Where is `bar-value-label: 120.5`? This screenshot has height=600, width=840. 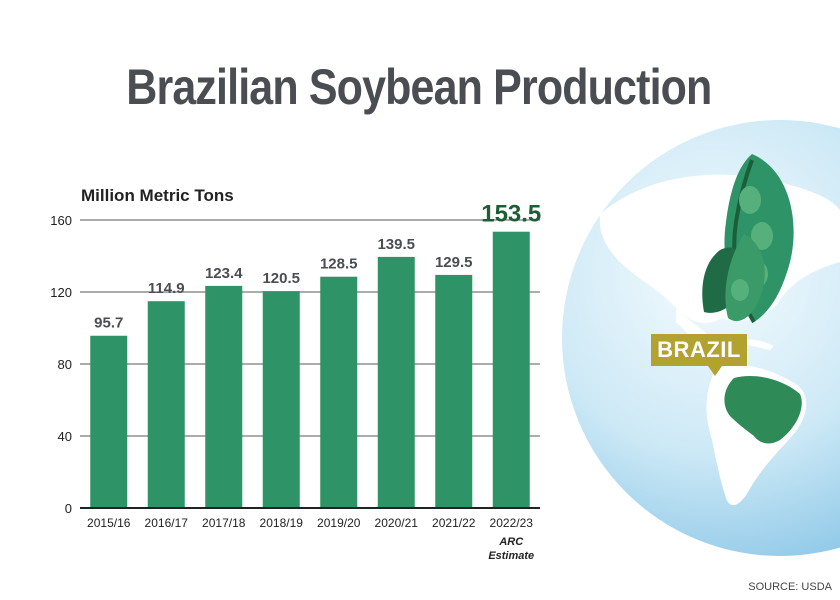
bar-value-label: 120.5 is located at coordinates (281, 278).